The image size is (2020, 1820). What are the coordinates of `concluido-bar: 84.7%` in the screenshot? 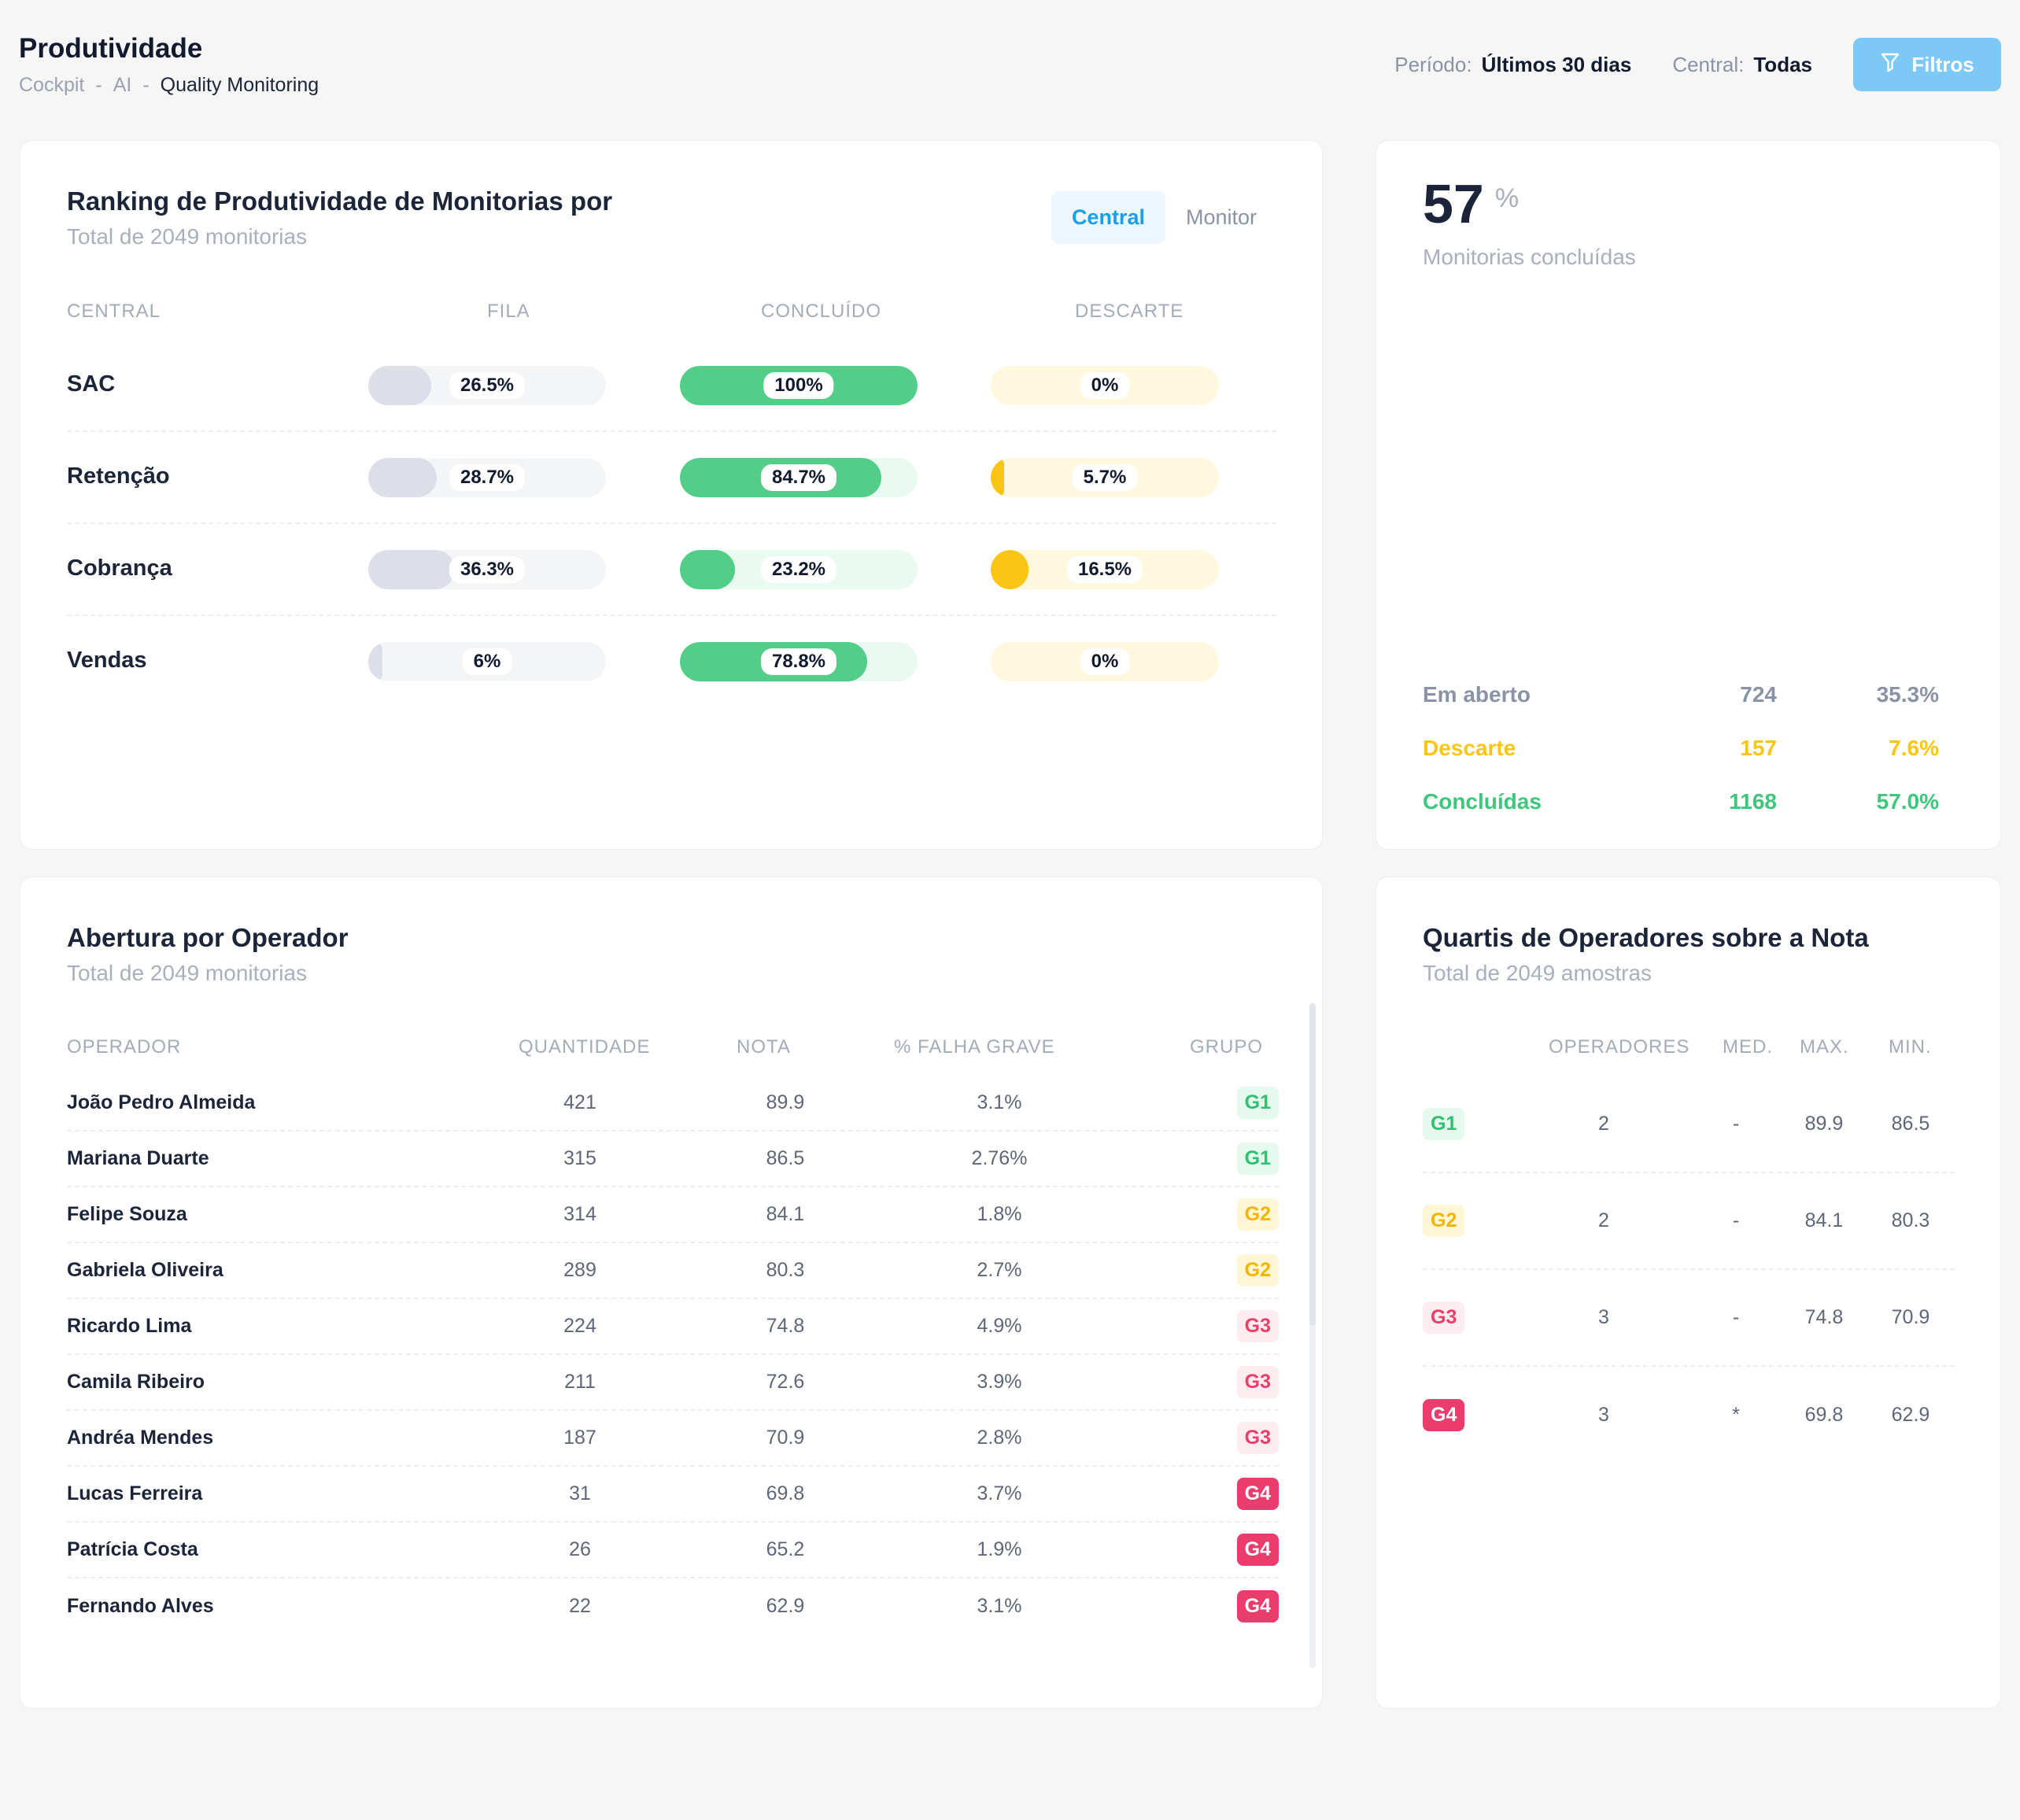 It's located at (799, 477).